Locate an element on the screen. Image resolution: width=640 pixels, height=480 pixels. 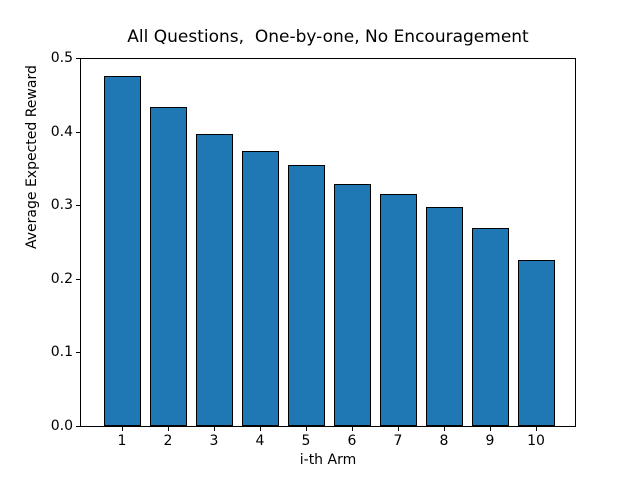
y-tick-label: 0.5 is located at coordinates (61, 58).